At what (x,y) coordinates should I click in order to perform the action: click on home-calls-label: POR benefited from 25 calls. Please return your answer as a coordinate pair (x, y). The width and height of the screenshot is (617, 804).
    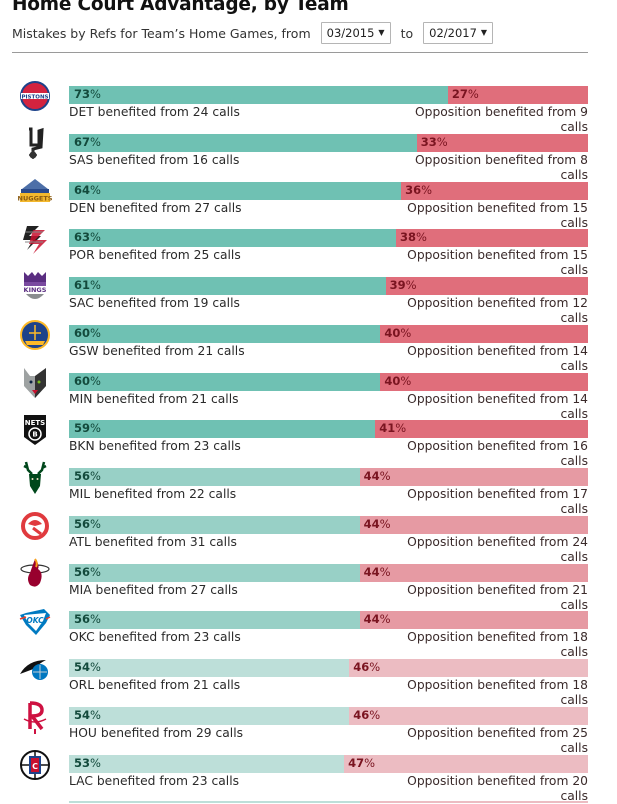
    Looking at the image, I should click on (155, 255).